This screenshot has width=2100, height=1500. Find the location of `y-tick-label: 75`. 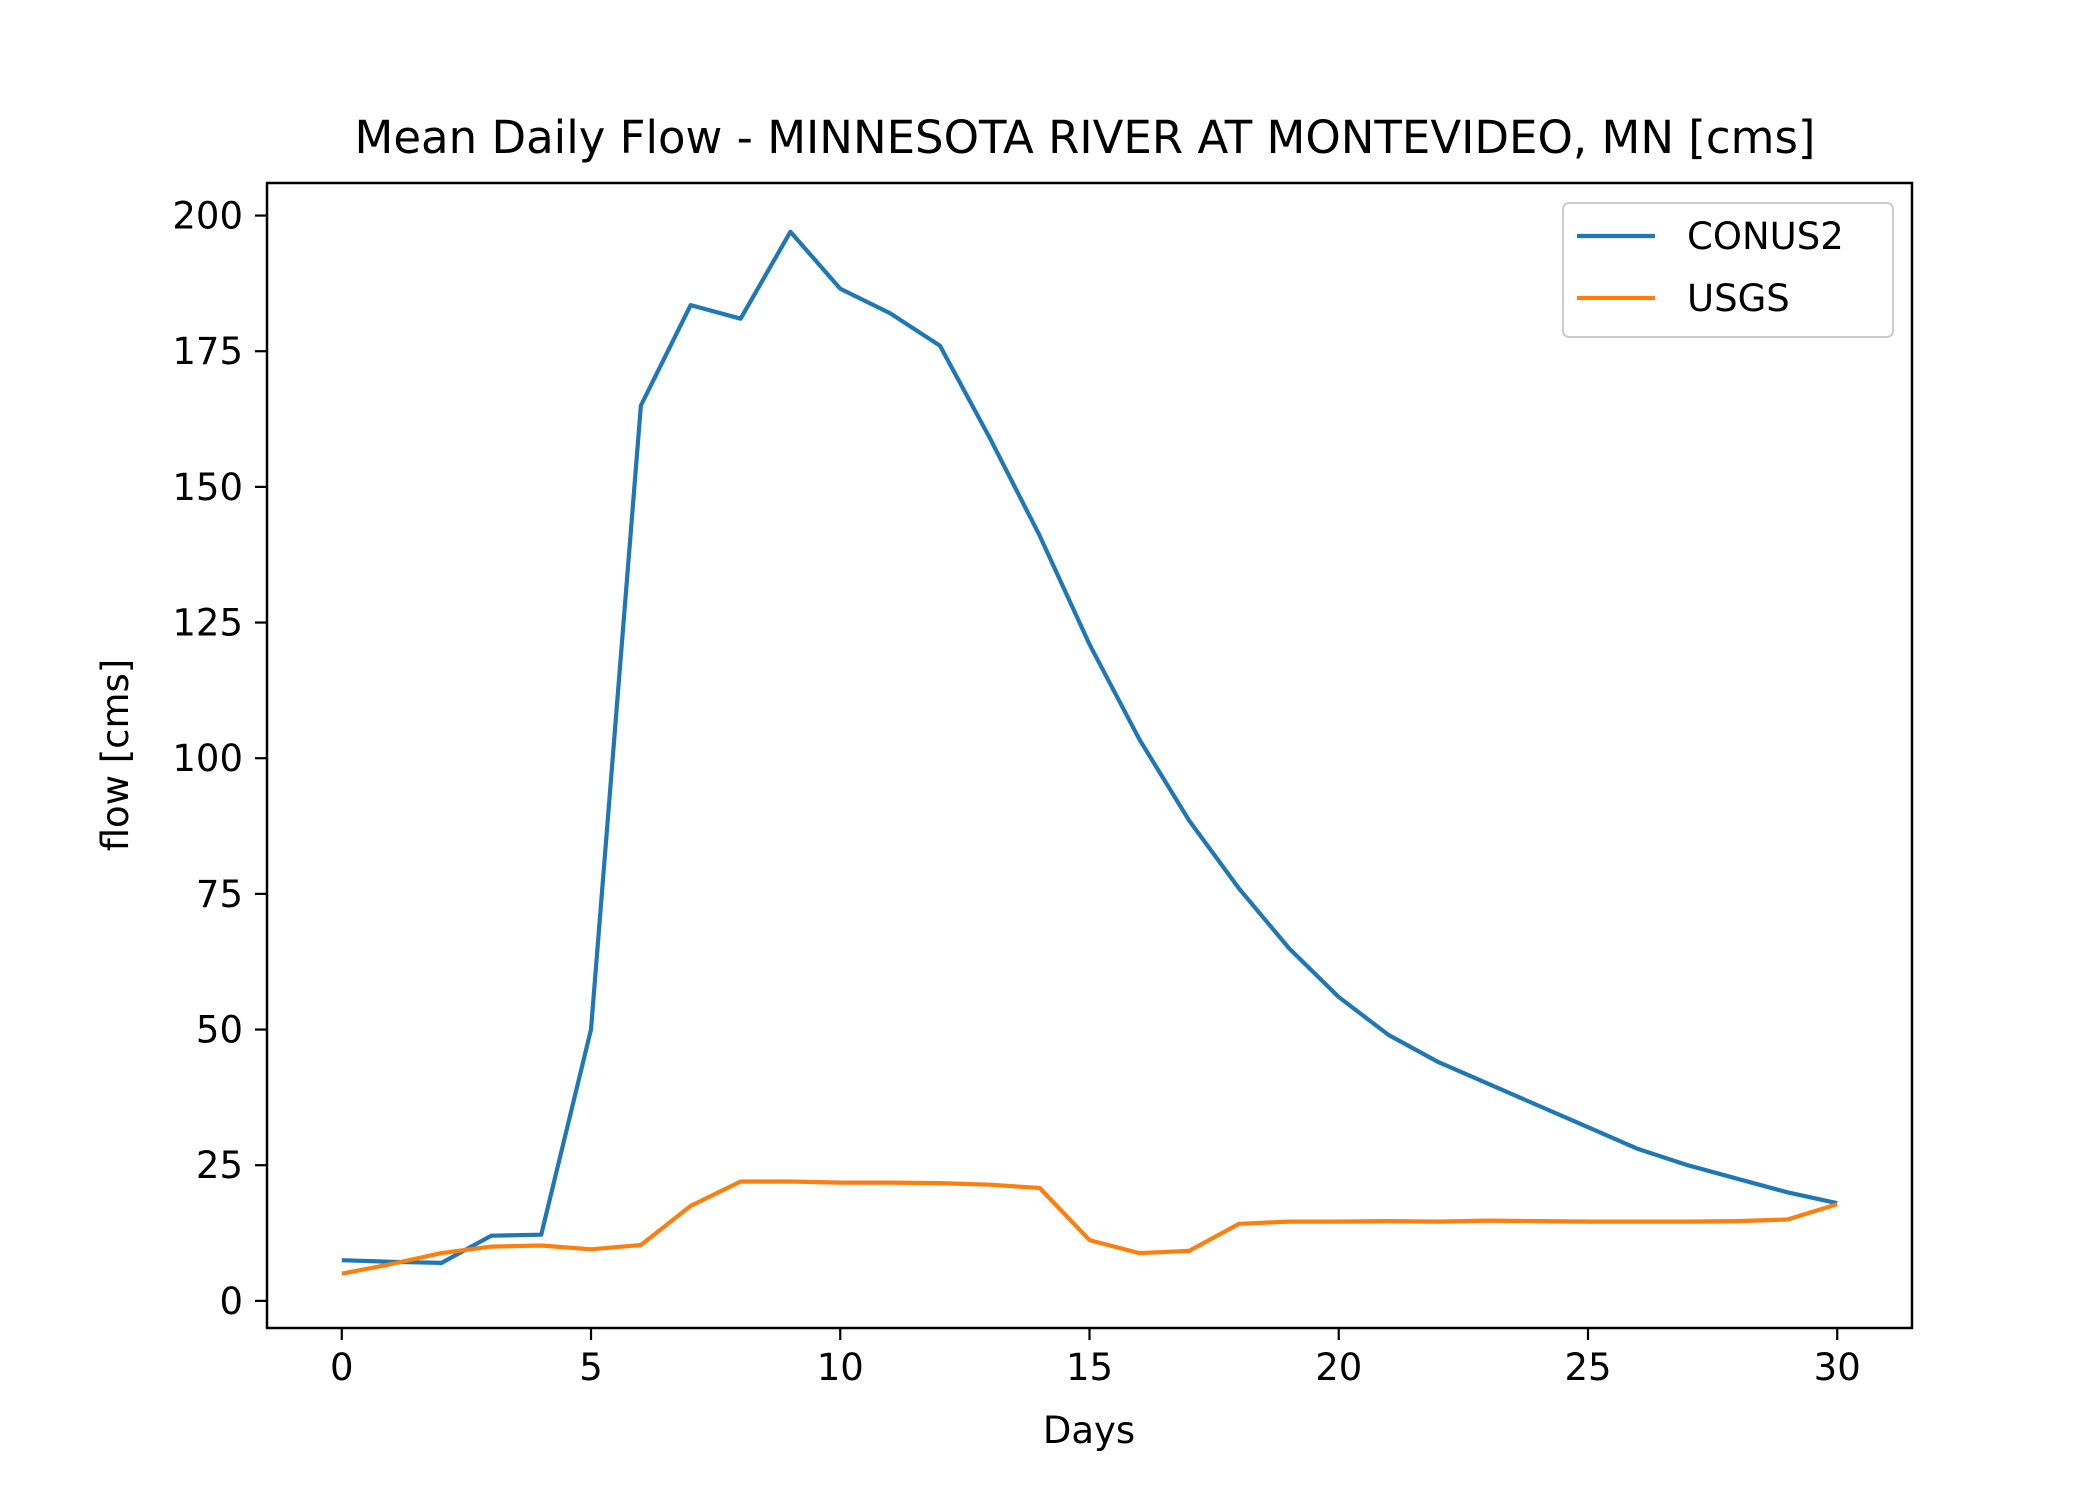

y-tick-label: 75 is located at coordinates (219, 894).